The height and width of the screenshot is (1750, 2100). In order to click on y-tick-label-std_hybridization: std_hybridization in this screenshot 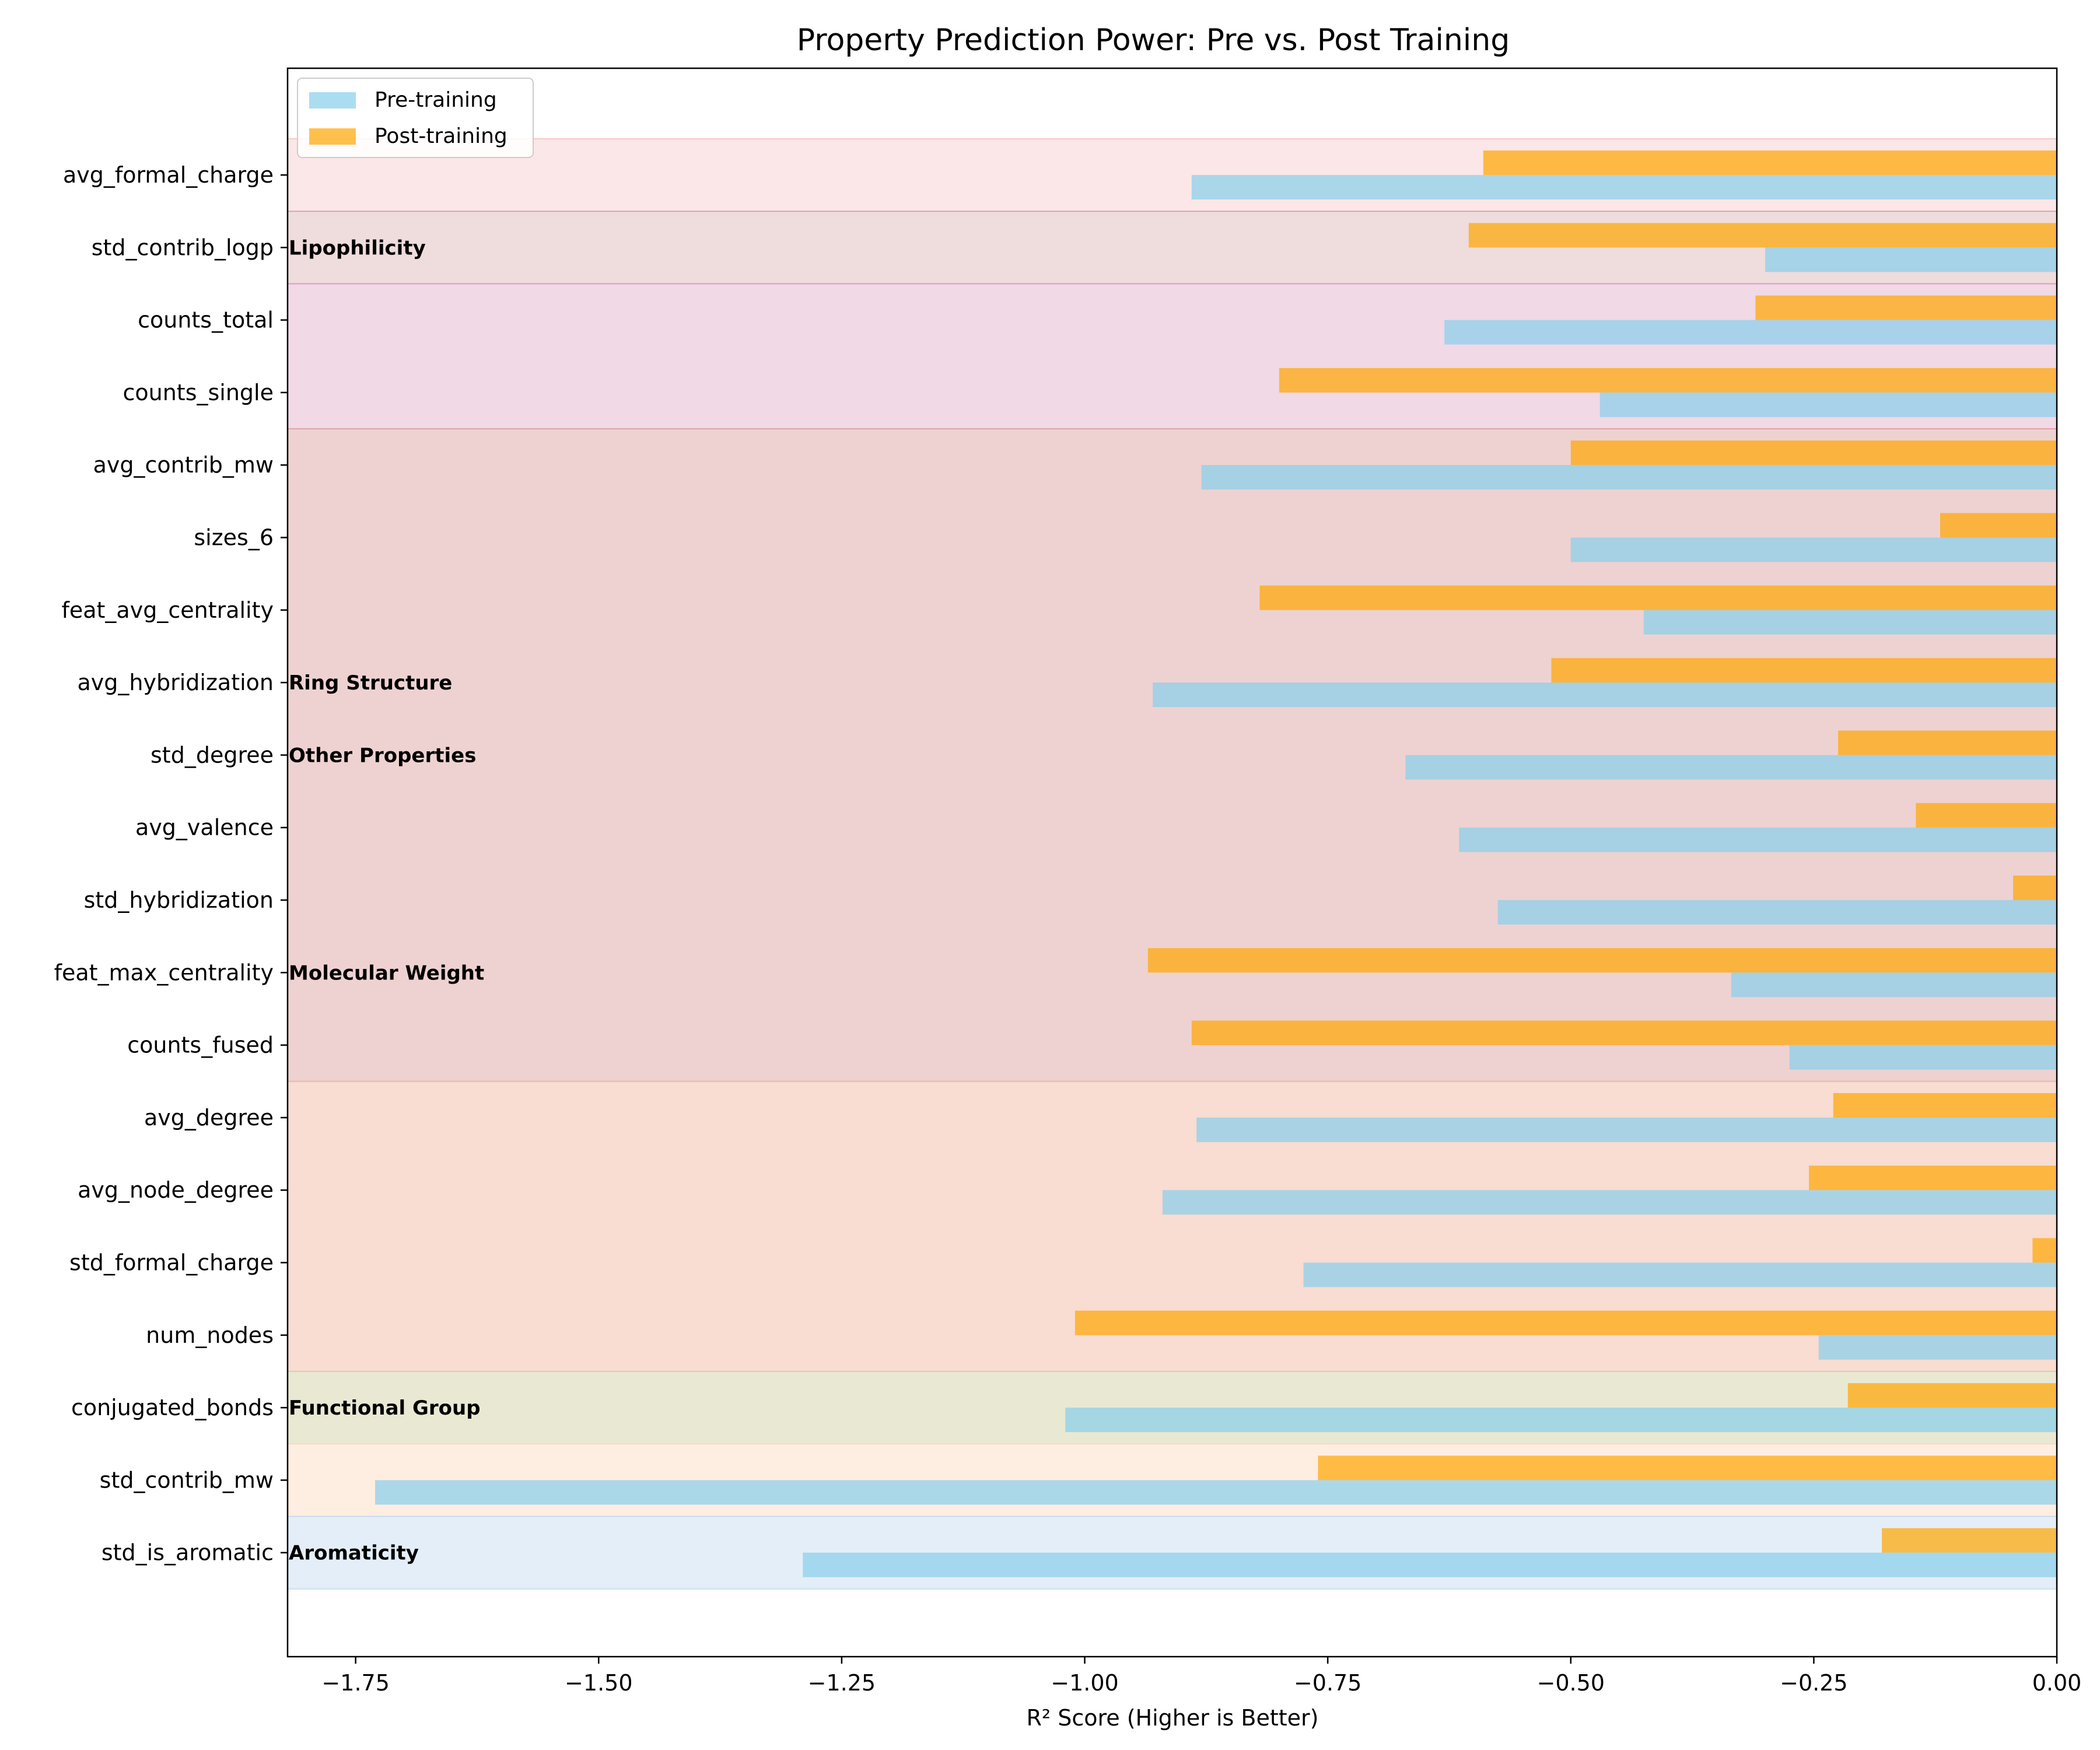, I will do `click(179, 900)`.